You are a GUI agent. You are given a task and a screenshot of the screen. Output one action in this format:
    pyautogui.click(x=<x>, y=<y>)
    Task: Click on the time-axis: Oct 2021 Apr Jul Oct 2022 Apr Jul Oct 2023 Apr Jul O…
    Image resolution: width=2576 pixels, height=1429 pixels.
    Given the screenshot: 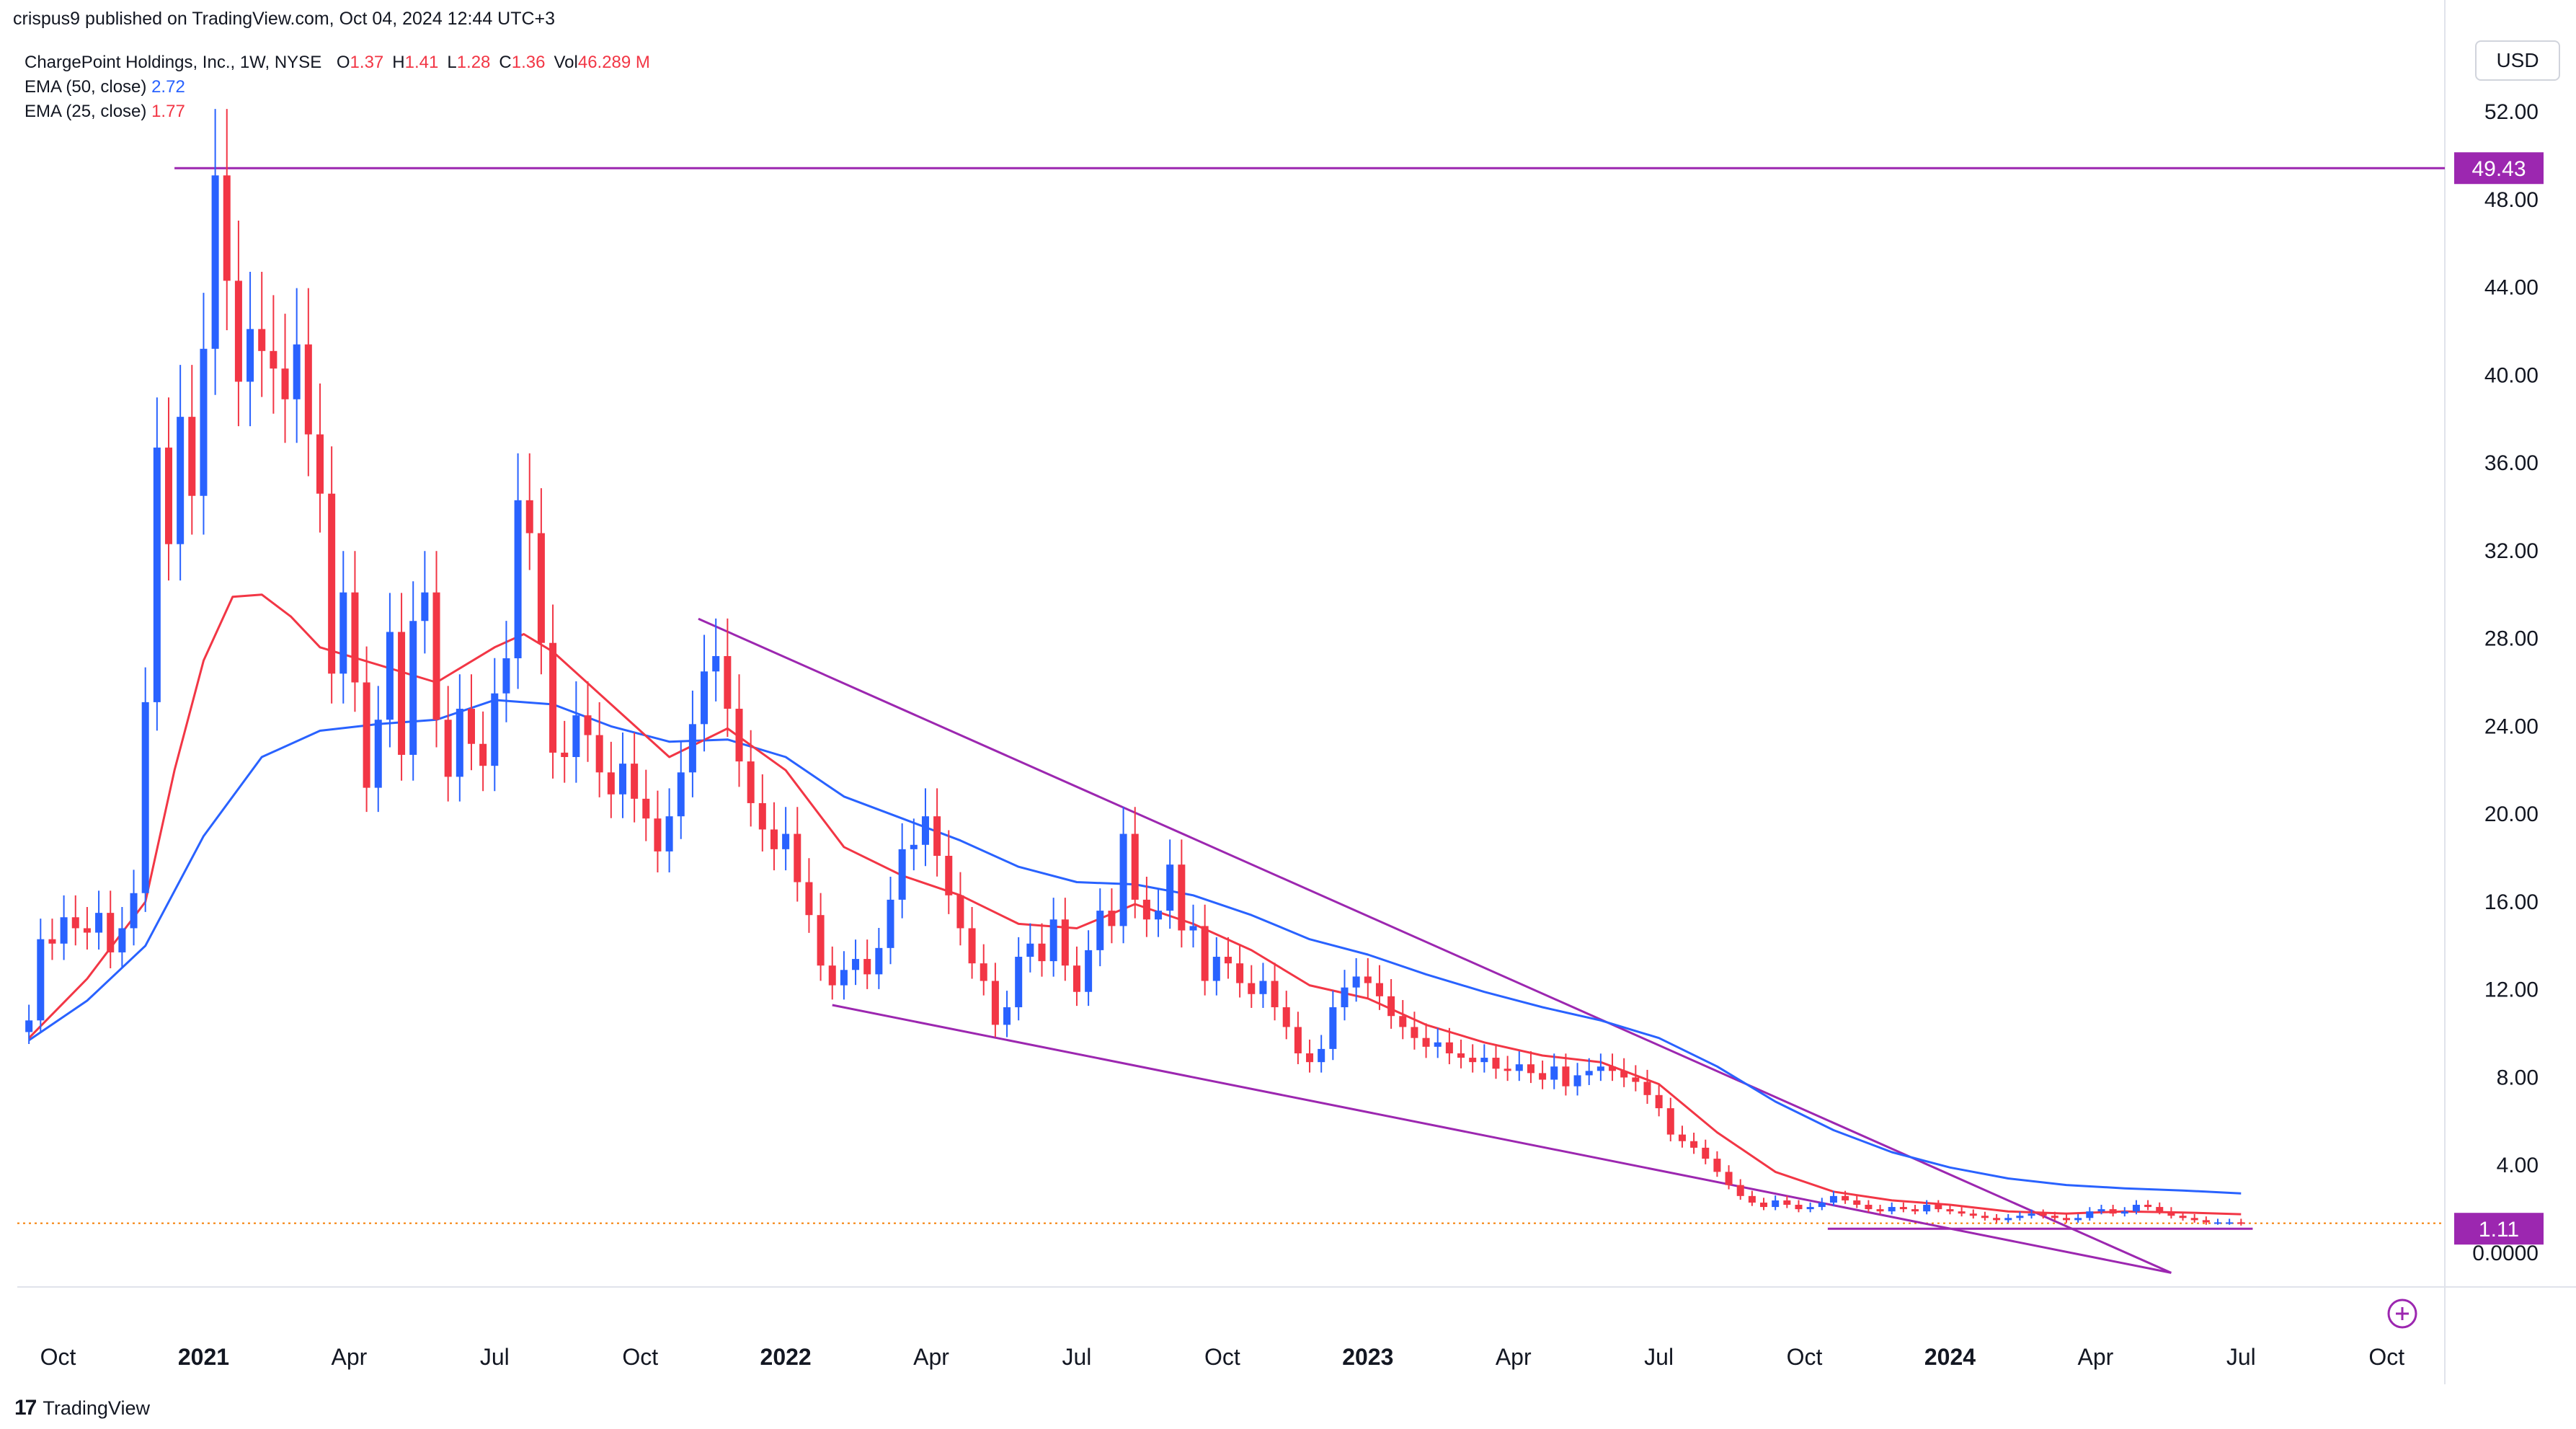 What is the action you would take?
    pyautogui.click(x=1222, y=1357)
    